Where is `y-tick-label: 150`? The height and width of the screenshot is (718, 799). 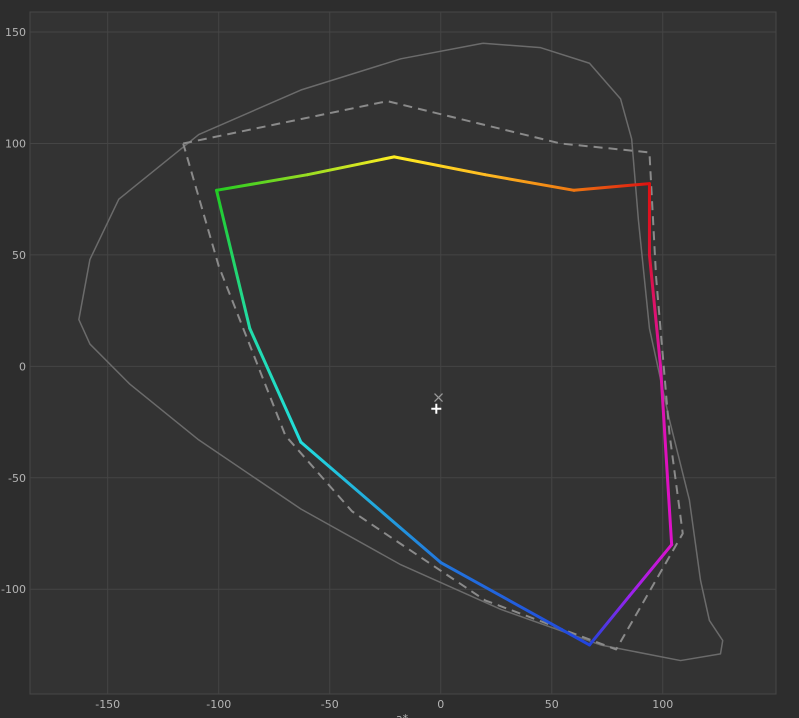 y-tick-label: 150 is located at coordinates (15, 32).